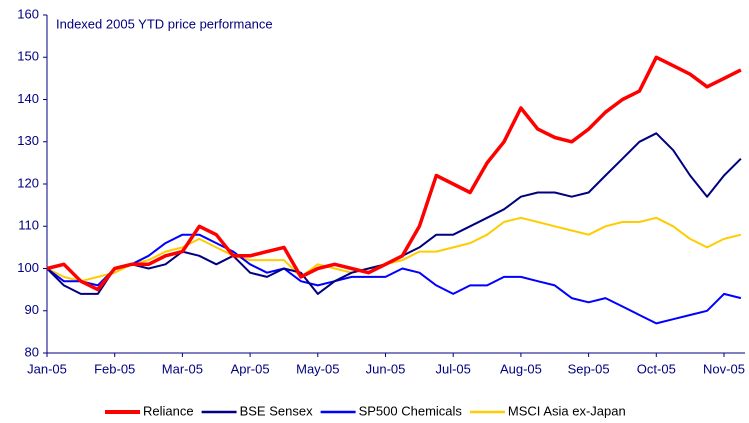 The width and height of the screenshot is (749, 423). Describe the element at coordinates (276, 410) in the screenshot. I see `legend-label: BSE Sensex` at that location.